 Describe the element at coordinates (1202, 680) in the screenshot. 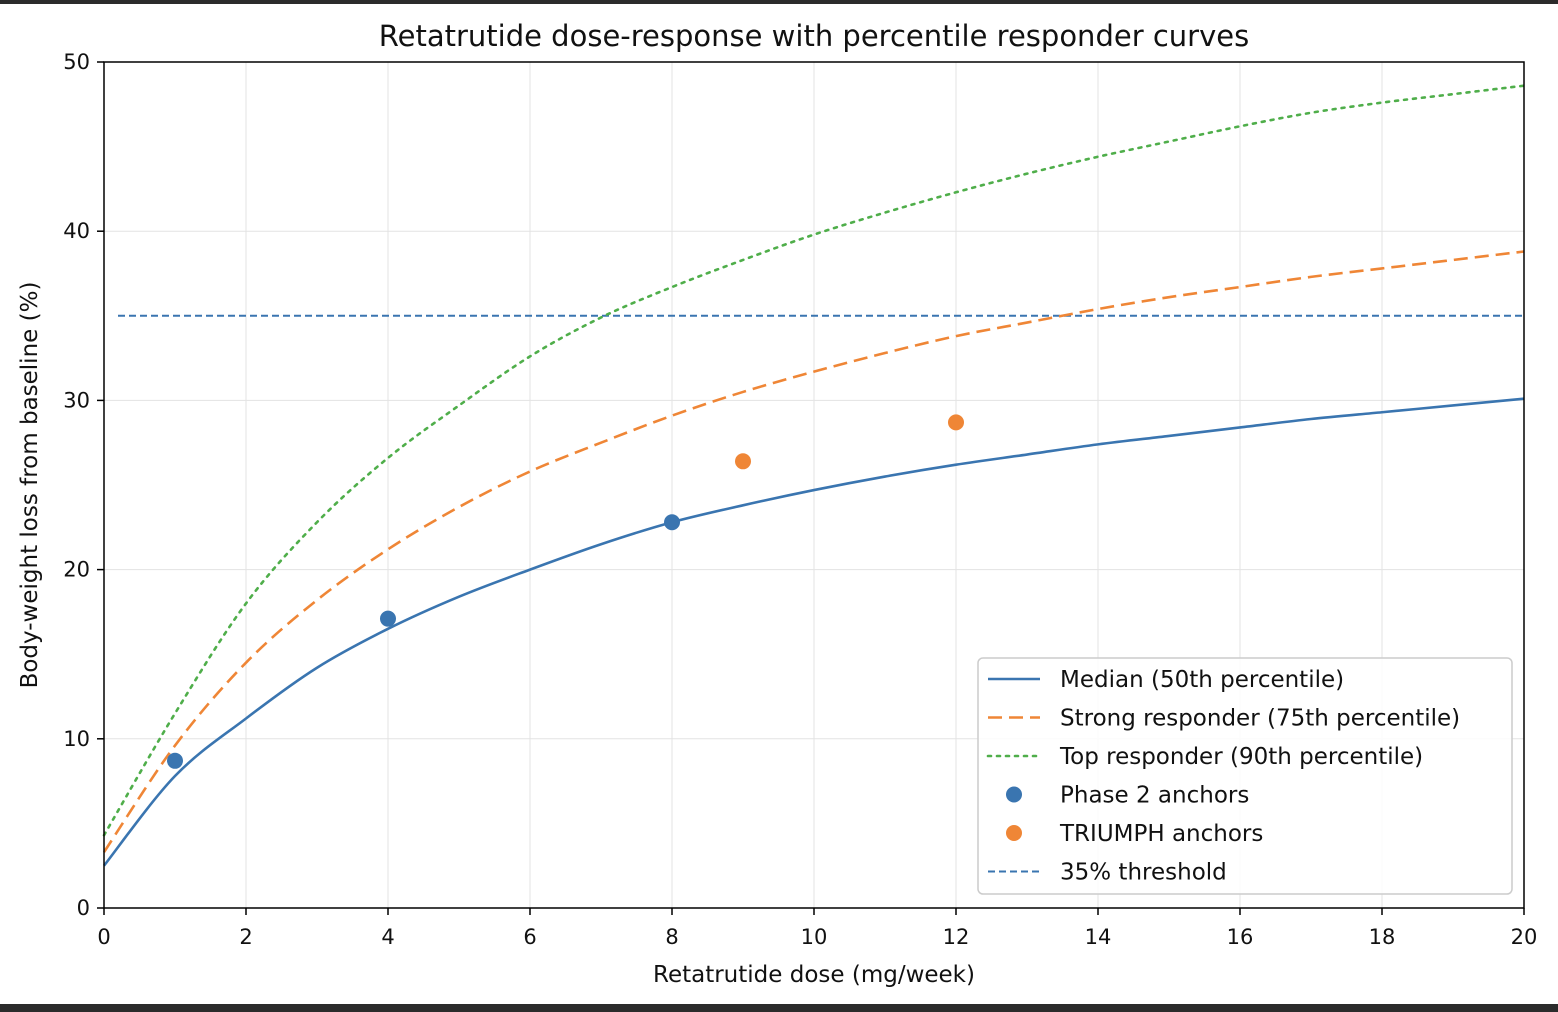

I see `legend-label: Median (50th percentile)` at that location.